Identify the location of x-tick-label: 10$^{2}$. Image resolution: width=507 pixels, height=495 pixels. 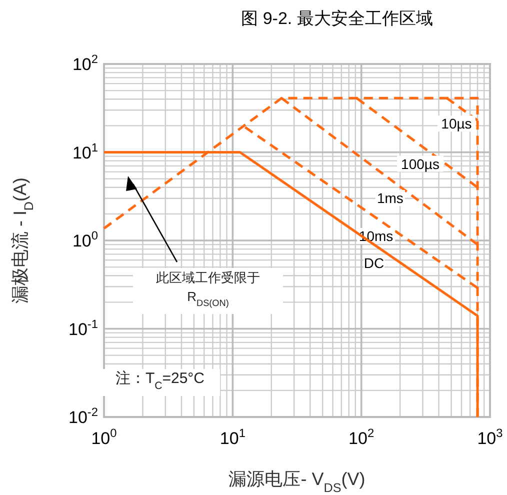
(361, 437).